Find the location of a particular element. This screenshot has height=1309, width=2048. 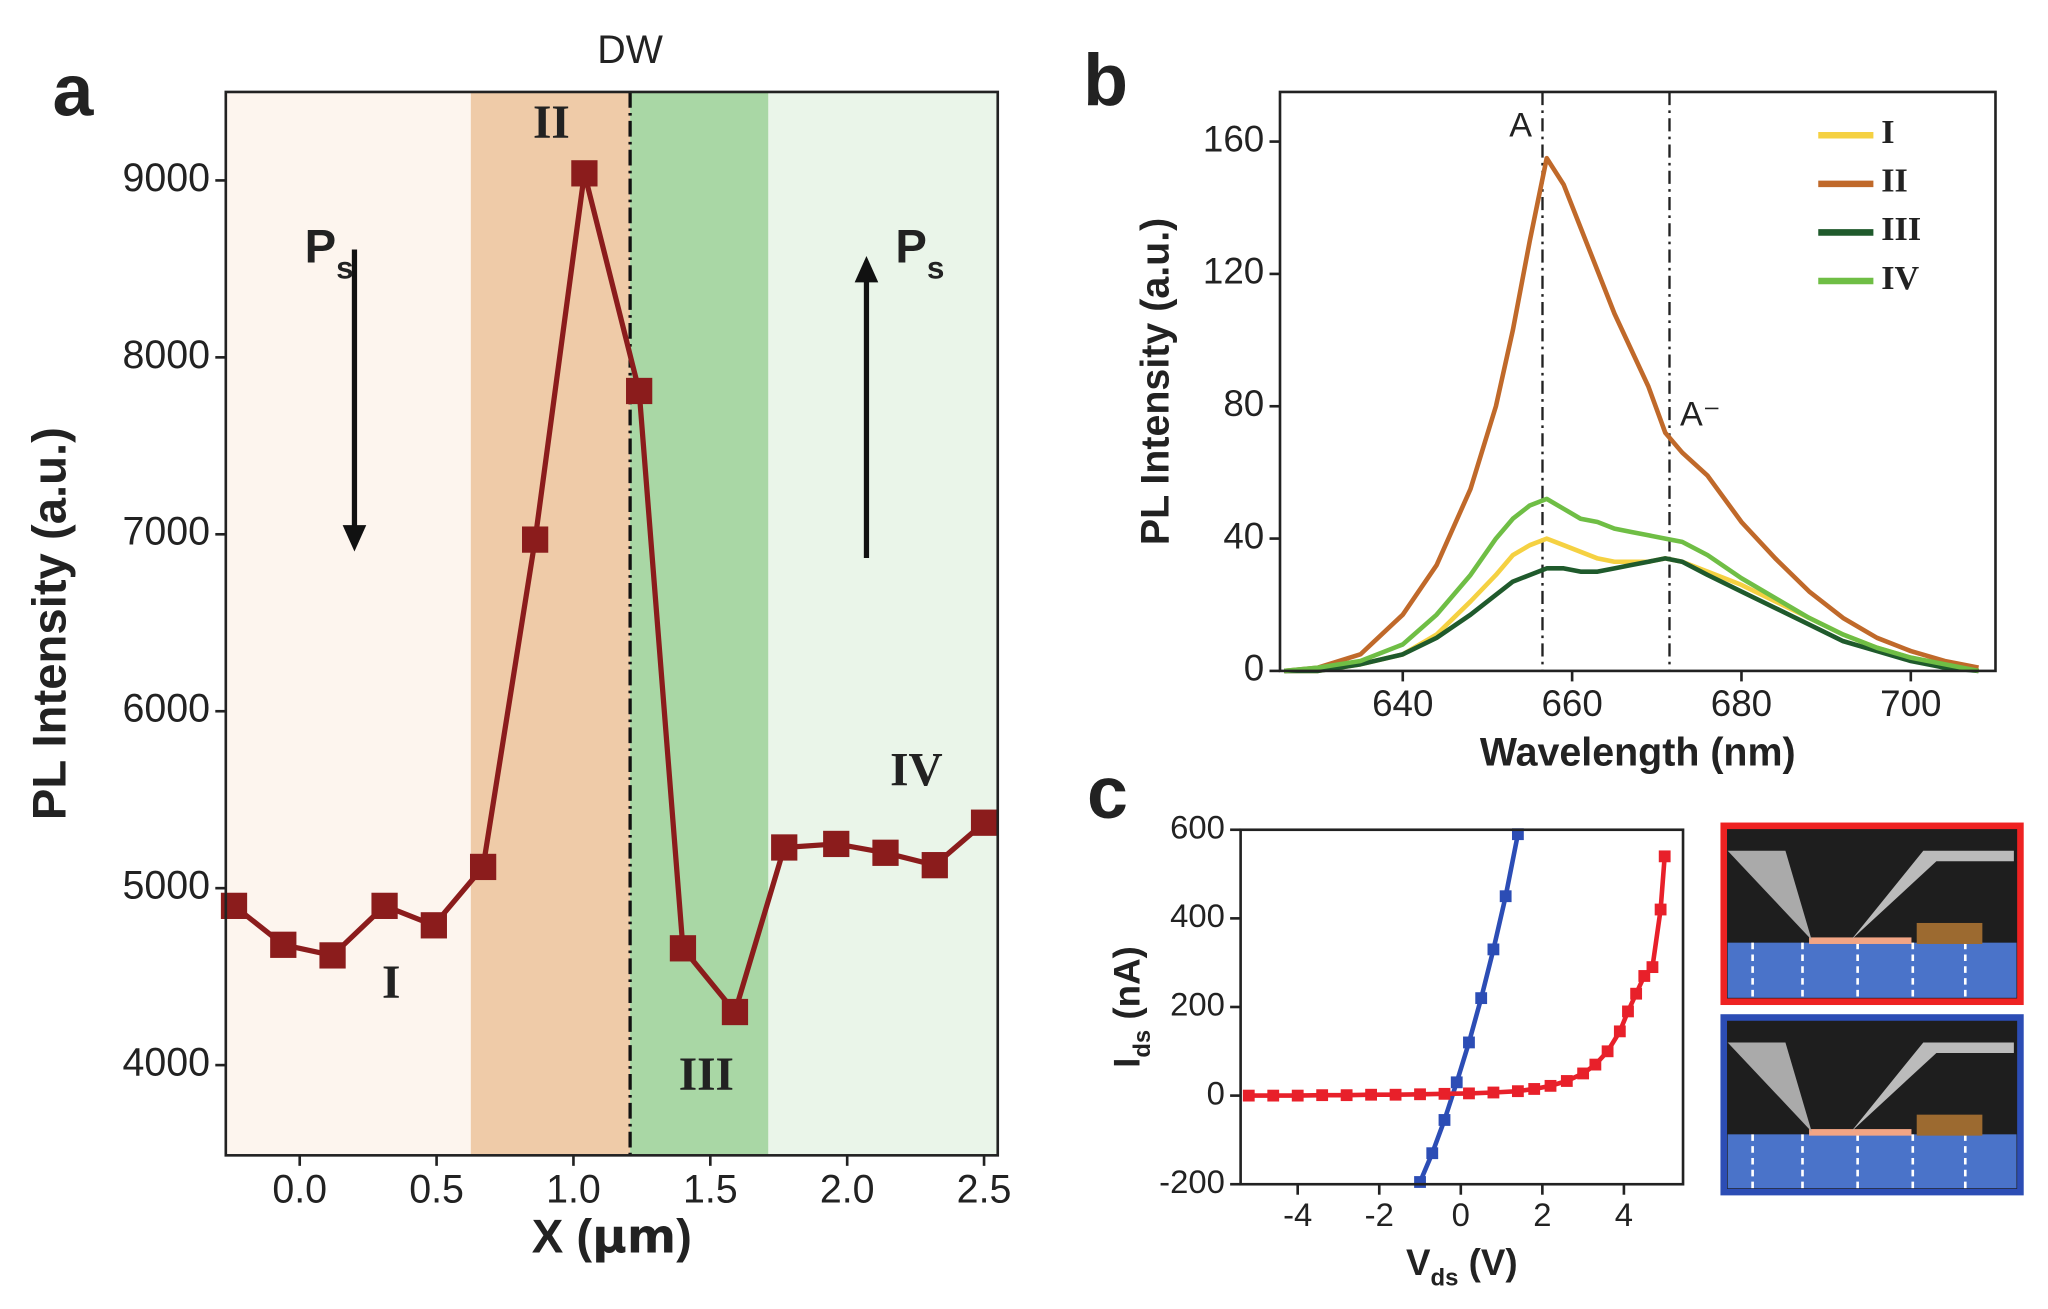

y-tick-label: 8000 is located at coordinates (166, 355).